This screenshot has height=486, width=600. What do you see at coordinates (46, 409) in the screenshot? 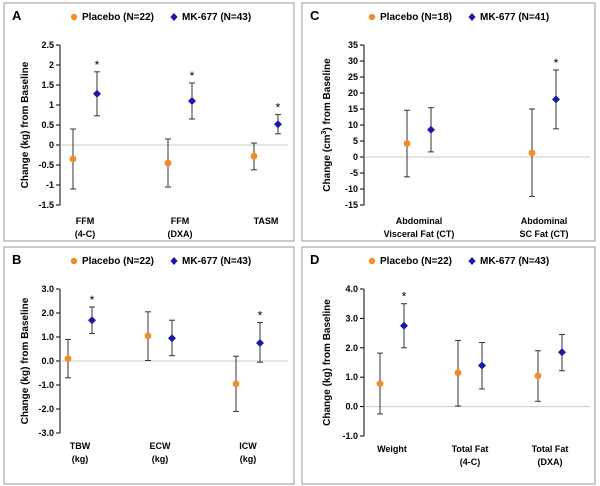
I see `y-tick-label: -2.0` at bounding box center [46, 409].